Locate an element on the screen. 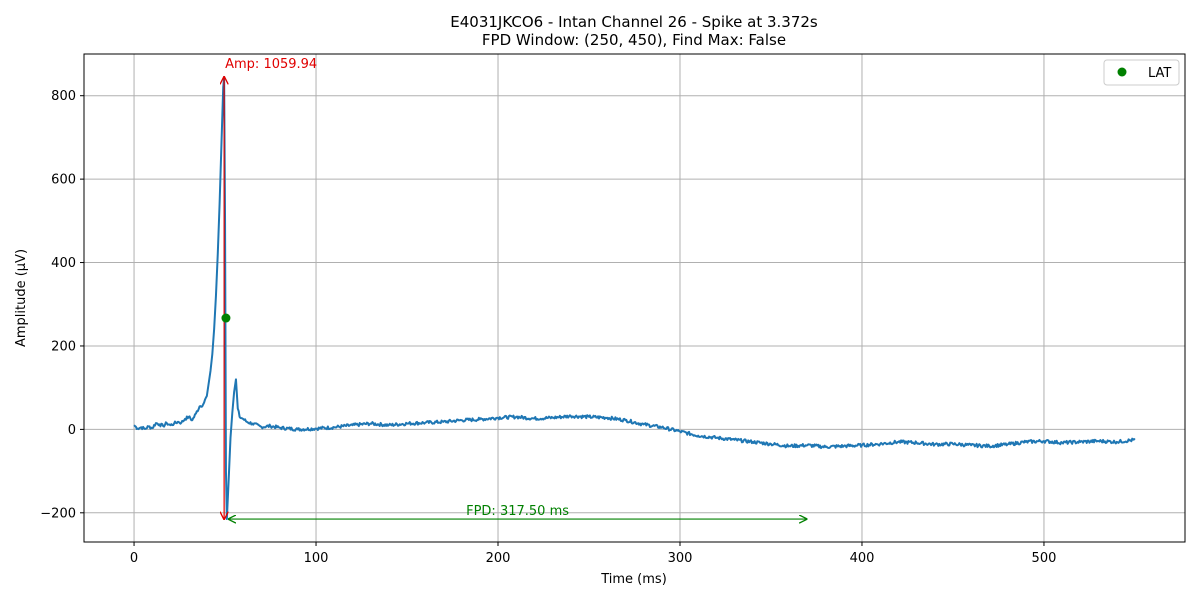  x-tick-label: 100 is located at coordinates (316, 558).